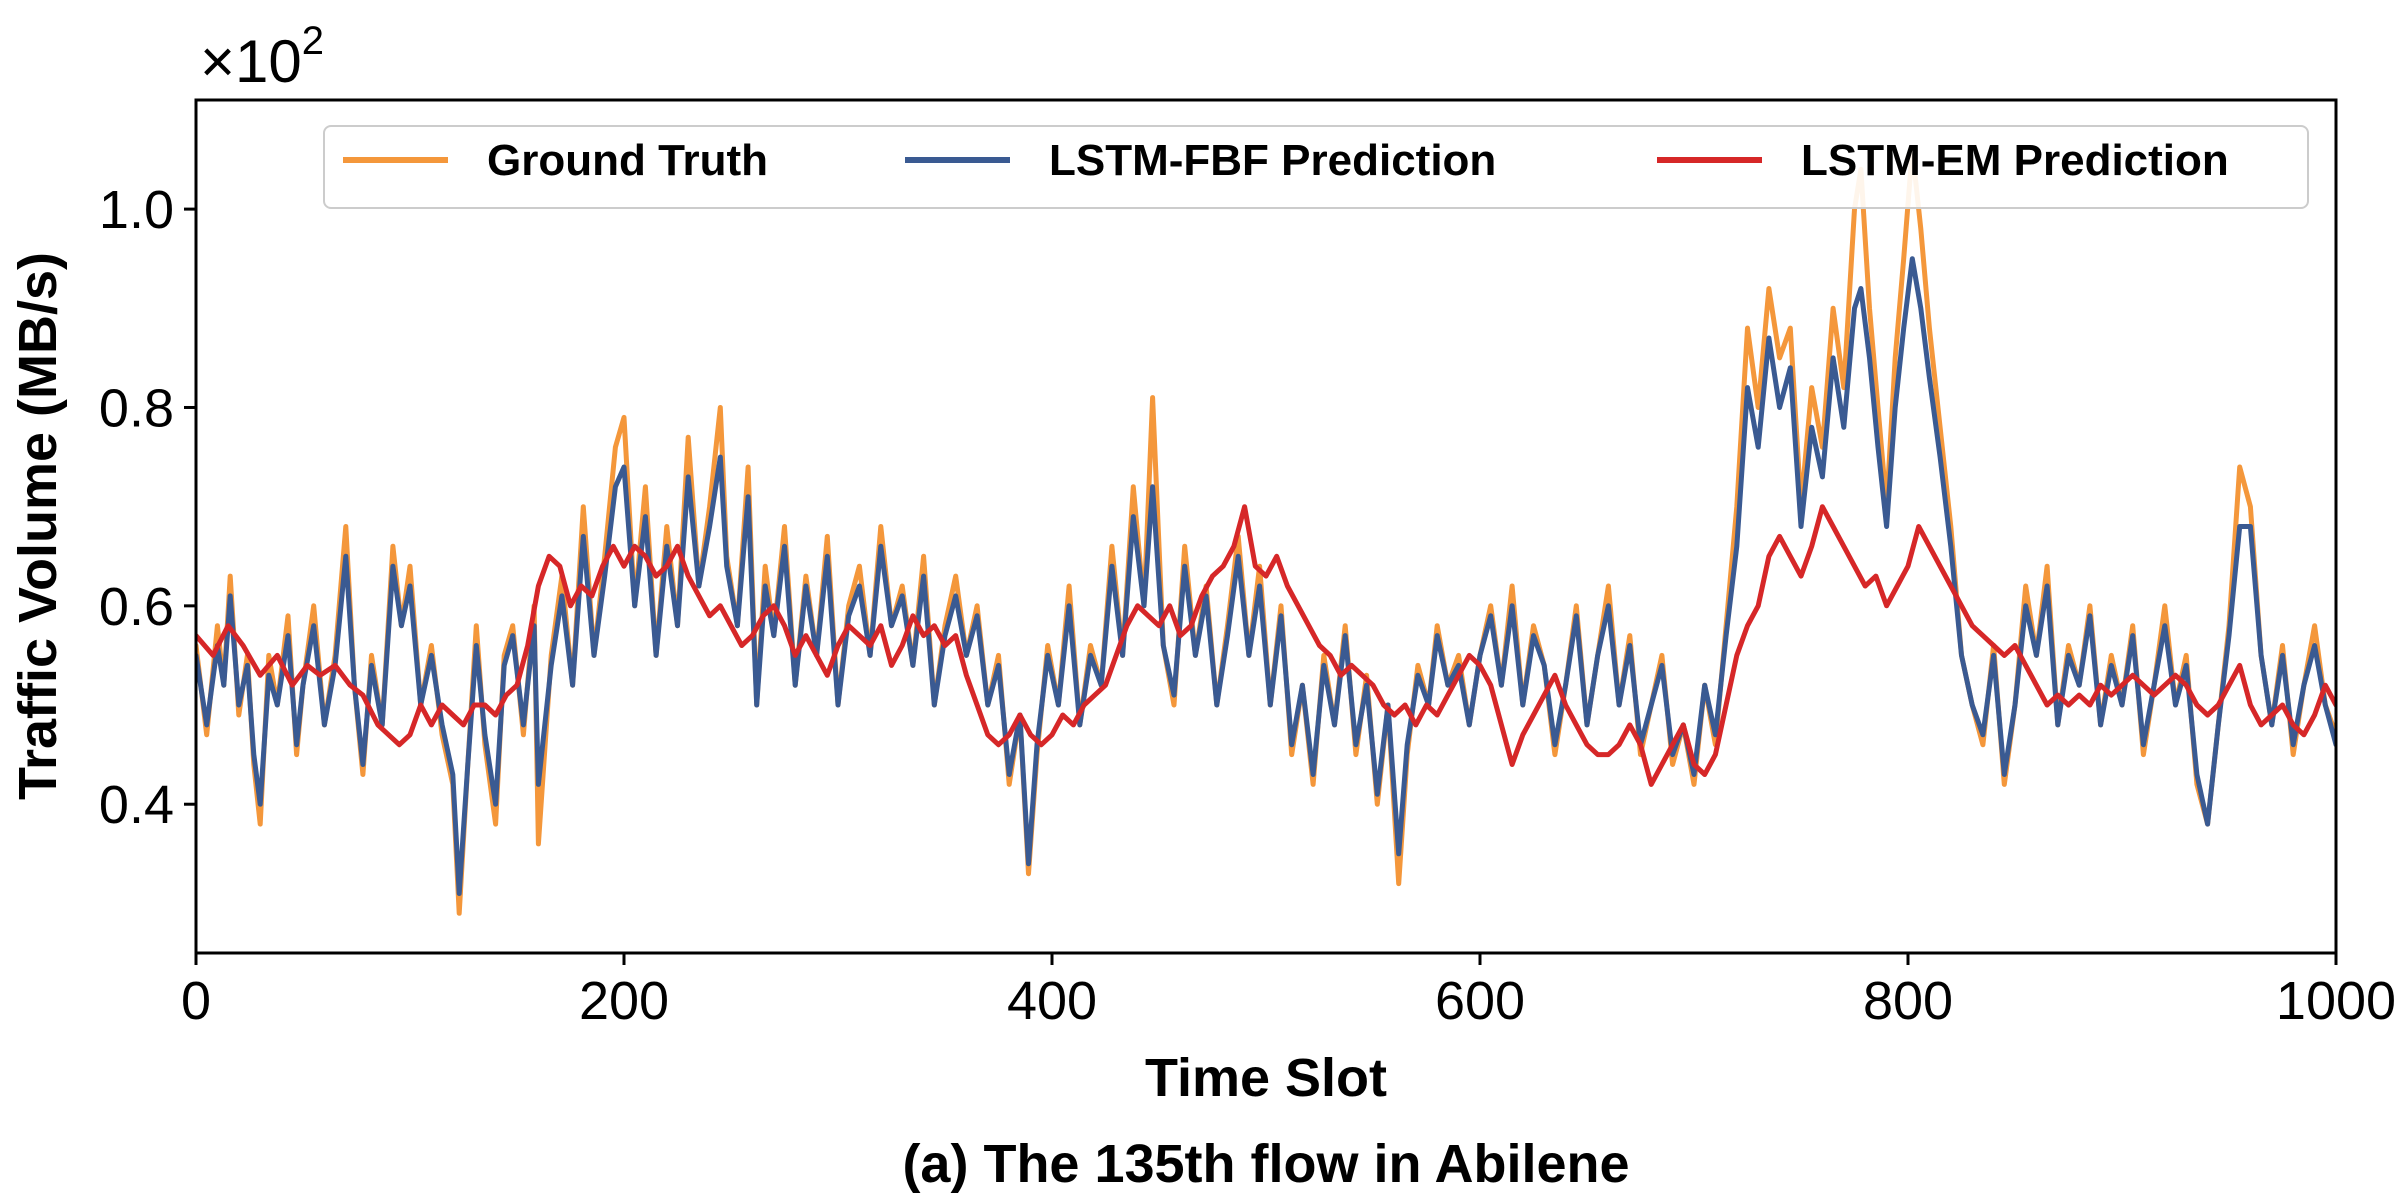 This screenshot has height=1200, width=2400. Describe the element at coordinates (136, 607) in the screenshot. I see `y-tick-label: 0.6` at that location.